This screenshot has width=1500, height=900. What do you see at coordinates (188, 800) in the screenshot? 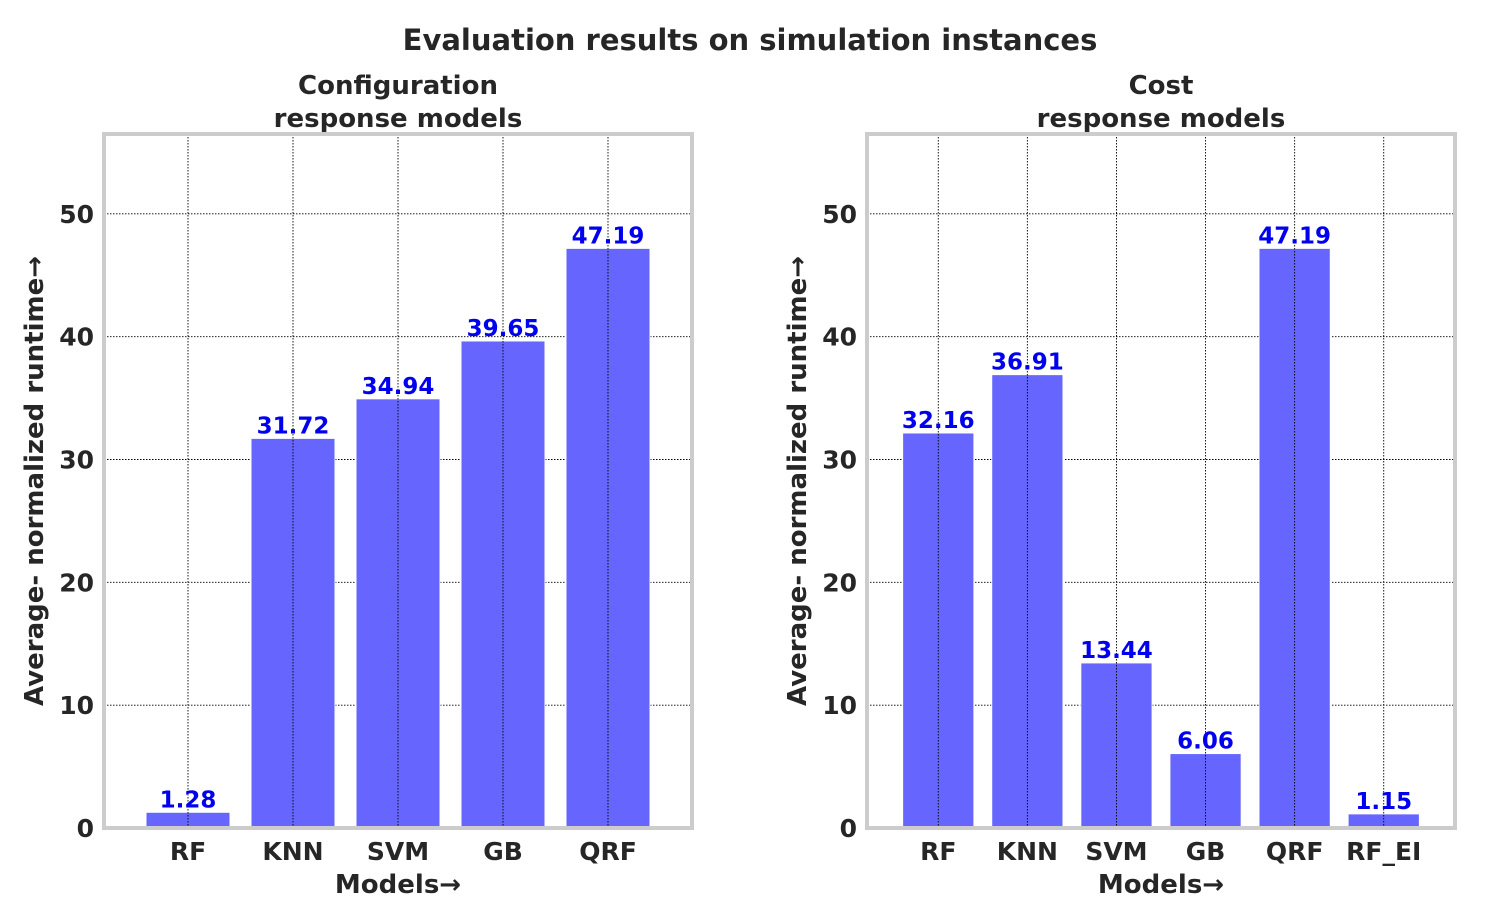
I see `data-label: 1.28` at bounding box center [188, 800].